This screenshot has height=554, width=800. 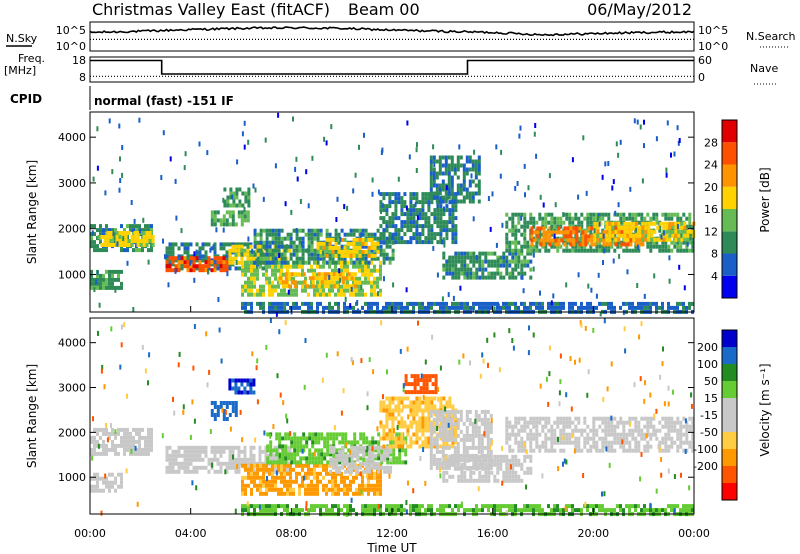 What do you see at coordinates (705, 60) in the screenshot?
I see `nave-tick-top: 60` at bounding box center [705, 60].